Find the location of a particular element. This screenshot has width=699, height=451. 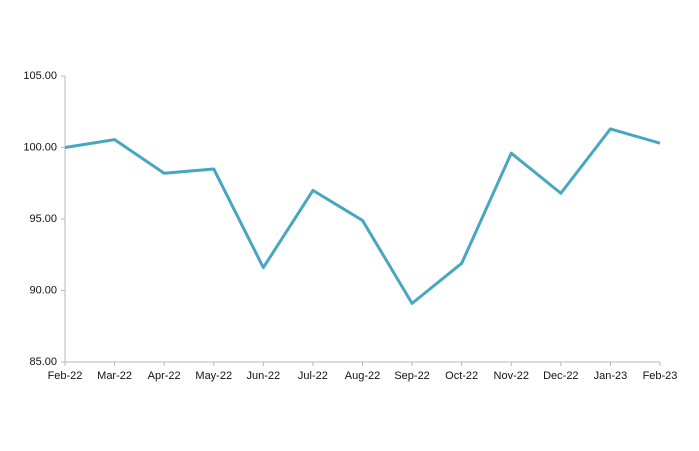

x-tick-label: Nov-22 is located at coordinates (511, 376).